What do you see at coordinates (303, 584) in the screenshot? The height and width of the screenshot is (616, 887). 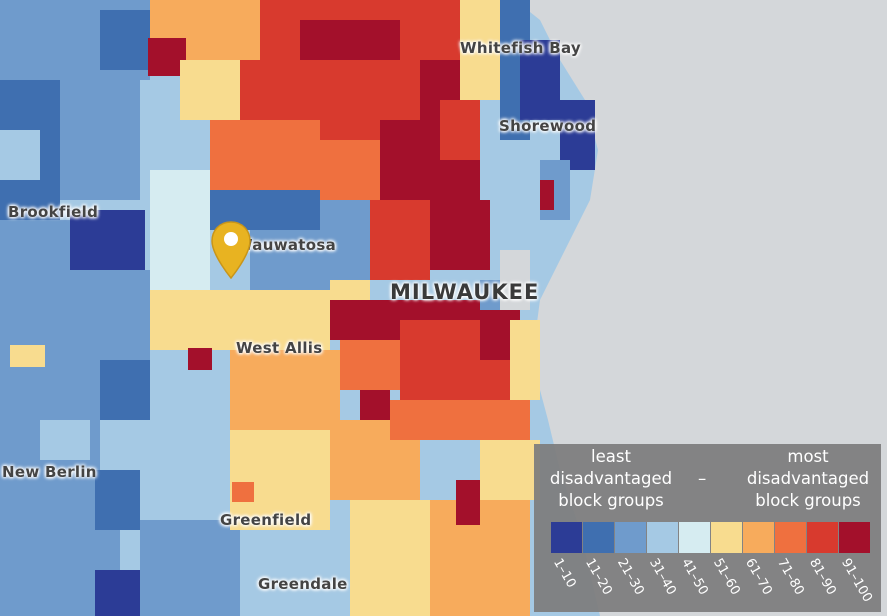 I see `label-greendale: Greendale` at bounding box center [303, 584].